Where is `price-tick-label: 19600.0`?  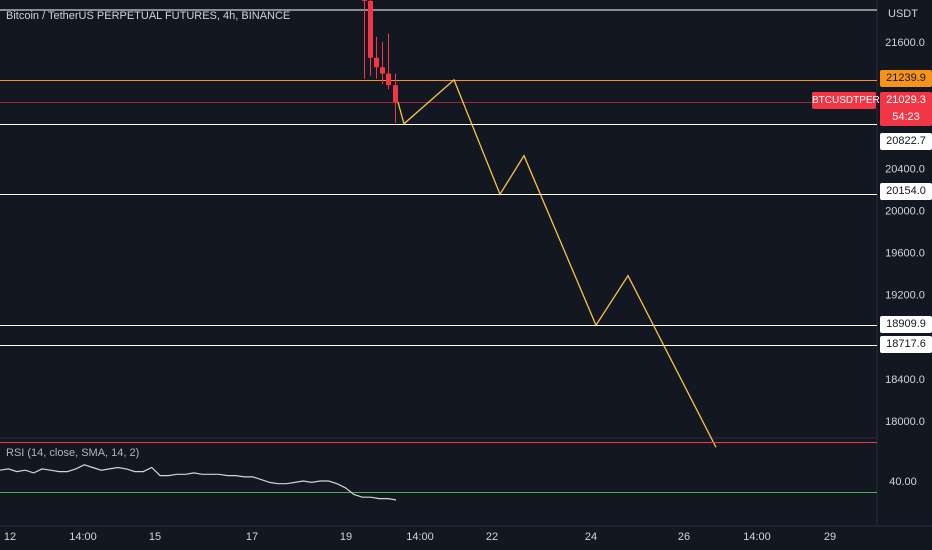
price-tick-label: 19600.0 is located at coordinates (905, 254).